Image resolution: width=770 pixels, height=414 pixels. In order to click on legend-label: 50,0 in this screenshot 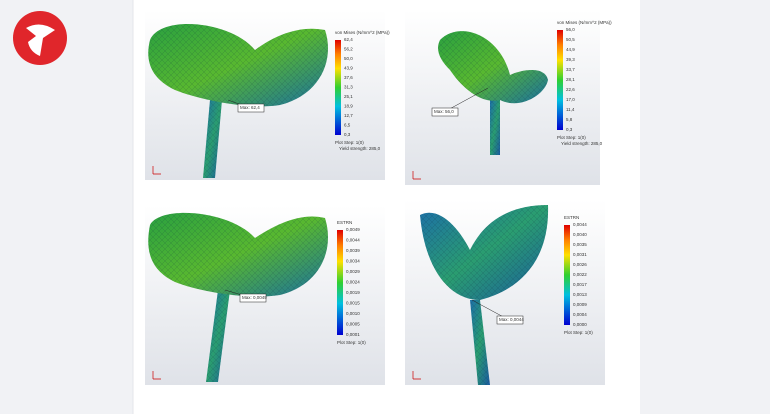, I will do `click(348, 58)`.